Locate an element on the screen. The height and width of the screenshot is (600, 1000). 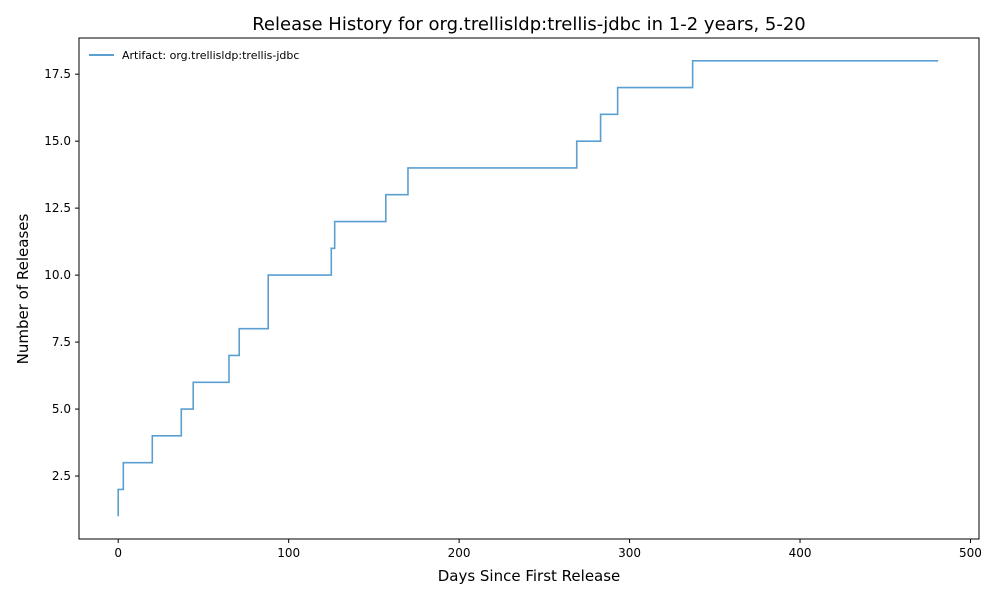
y-tick-label: 7.5 is located at coordinates (61, 342).